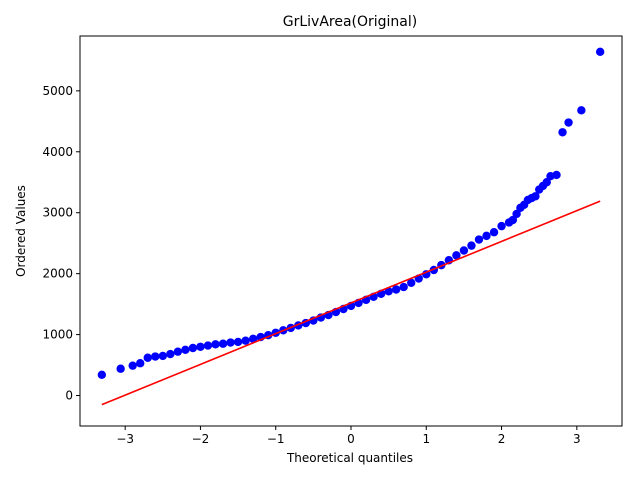 The width and height of the screenshot is (640, 480). What do you see at coordinates (61, 243) in the screenshot?
I see `y-axis-ticks: 0 1000 2000 3000 4000 5000` at bounding box center [61, 243].